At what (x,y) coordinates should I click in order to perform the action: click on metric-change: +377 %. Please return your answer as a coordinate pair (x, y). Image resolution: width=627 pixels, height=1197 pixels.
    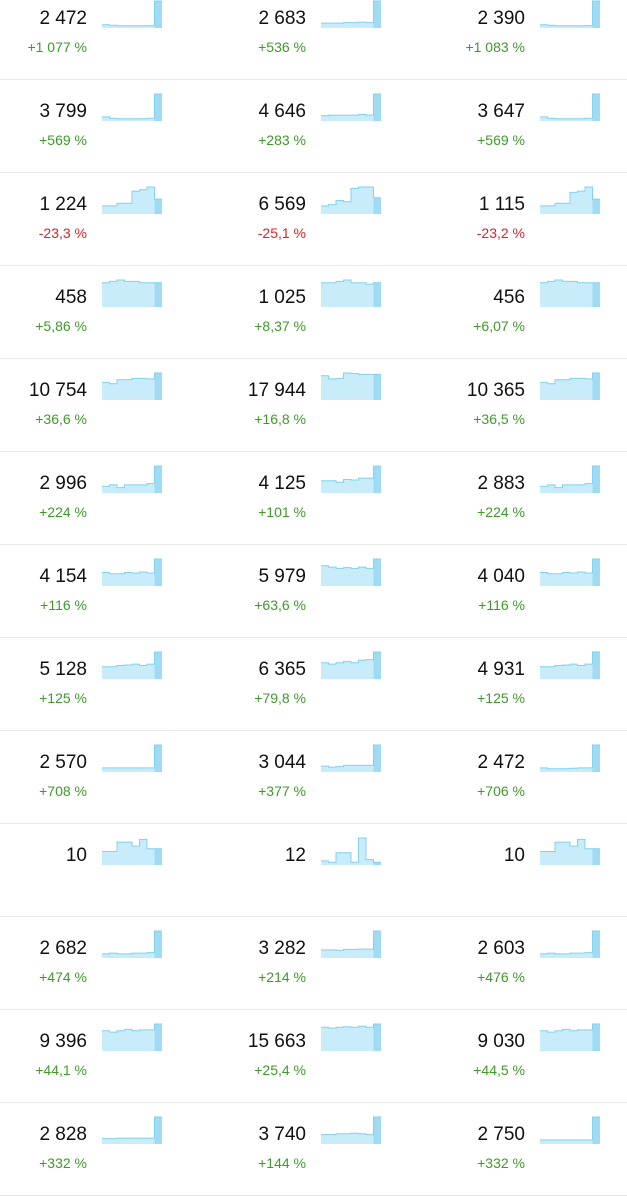
    Looking at the image, I should click on (282, 791).